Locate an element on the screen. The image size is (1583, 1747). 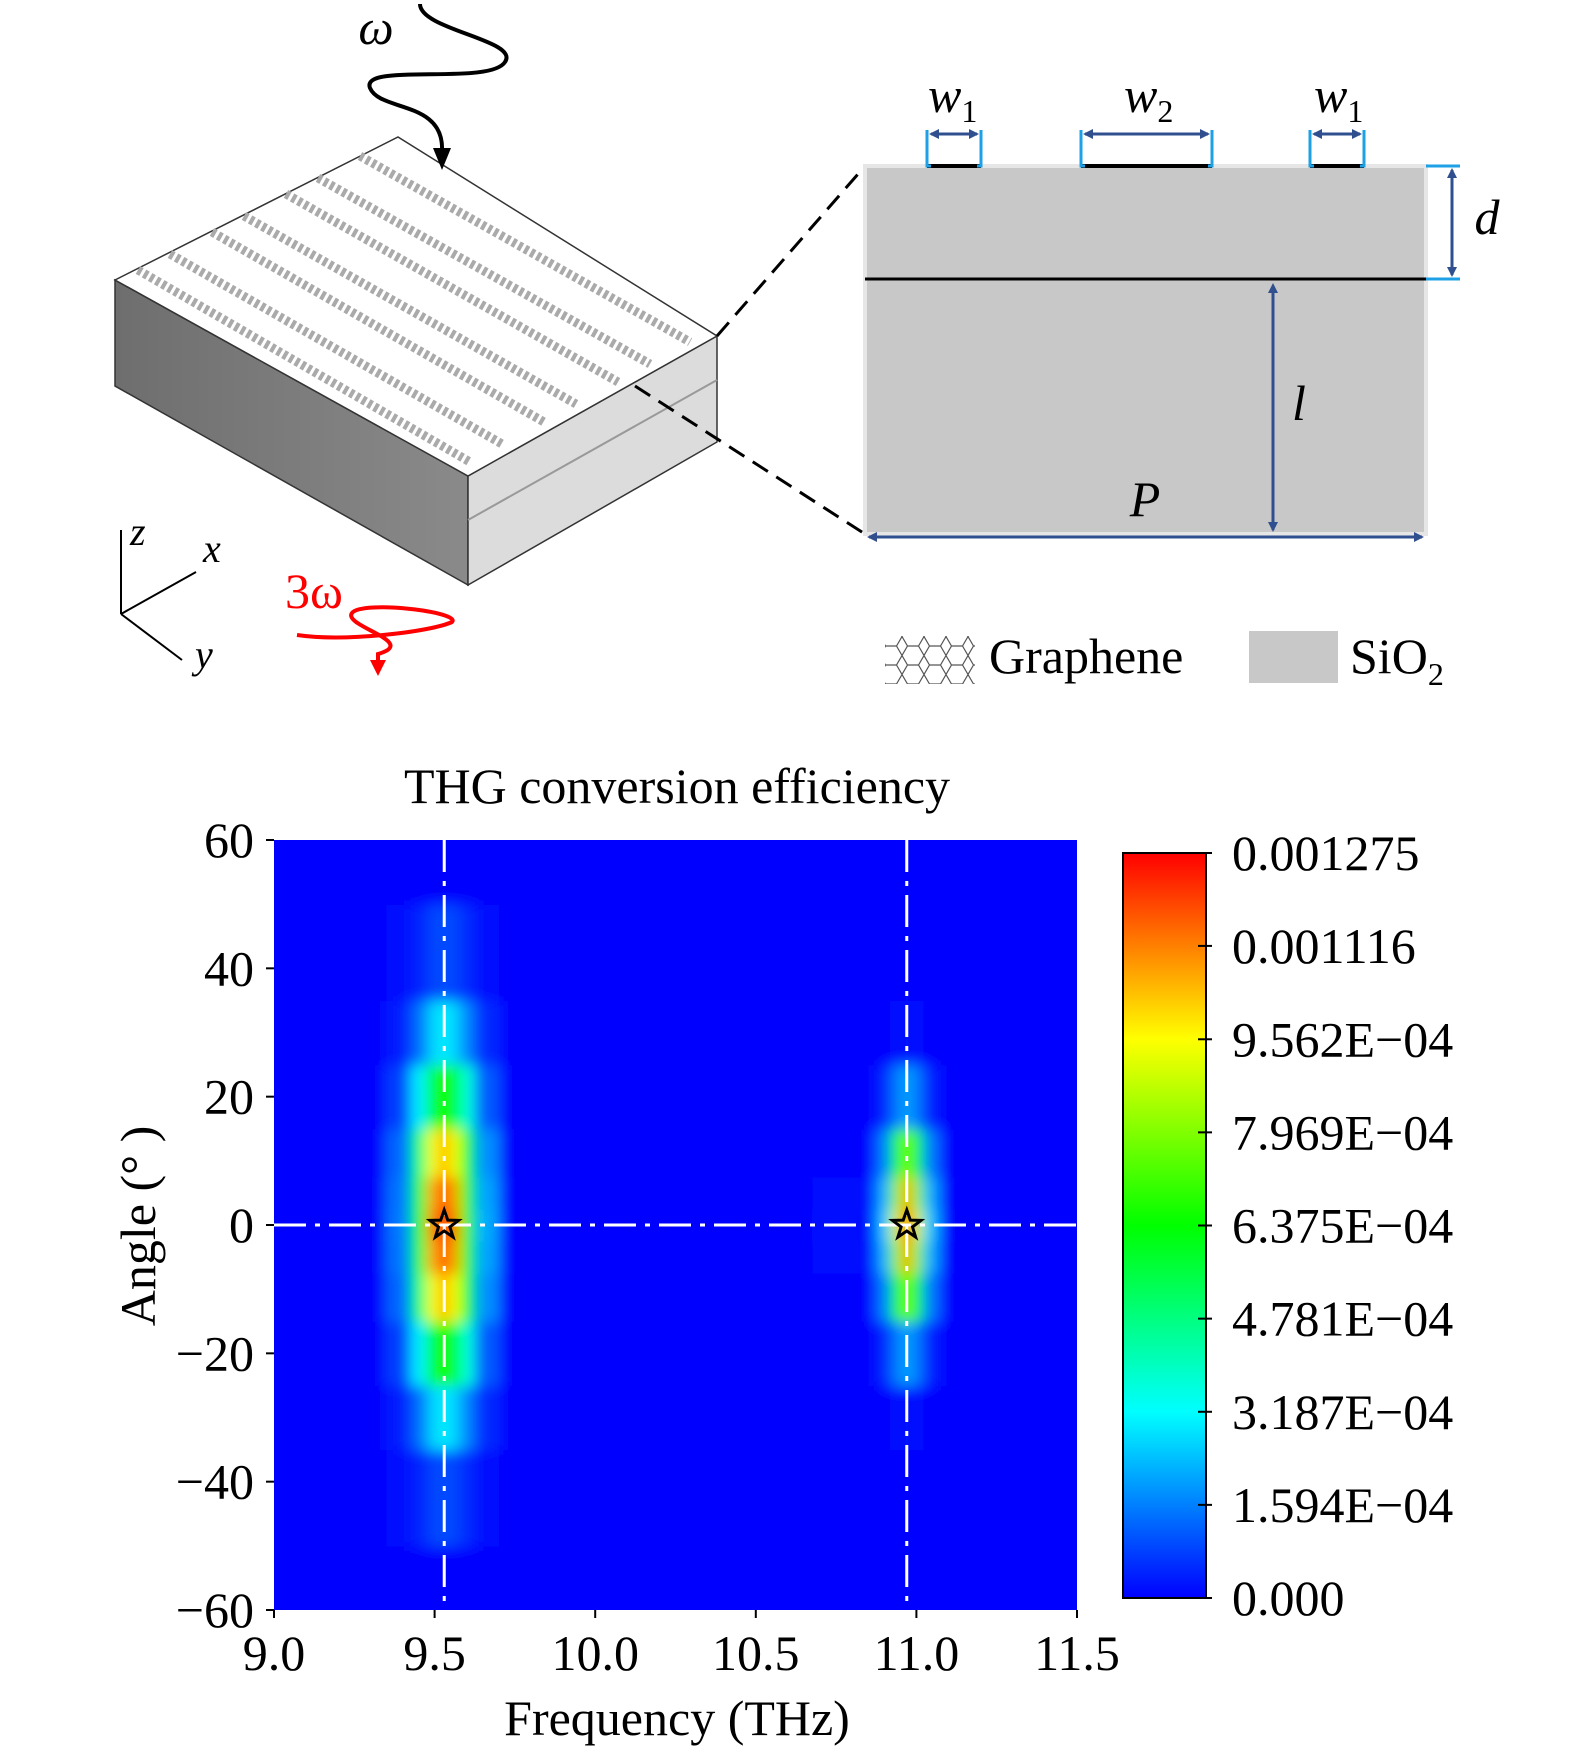
y-tick-label: 0 is located at coordinates (241, 1225).